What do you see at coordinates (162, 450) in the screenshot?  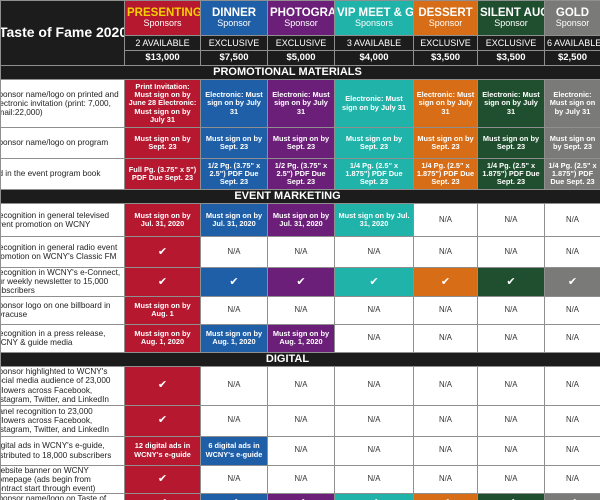 I see `benefit-cell: 12 digital ads in WCNY's e-guide` at bounding box center [162, 450].